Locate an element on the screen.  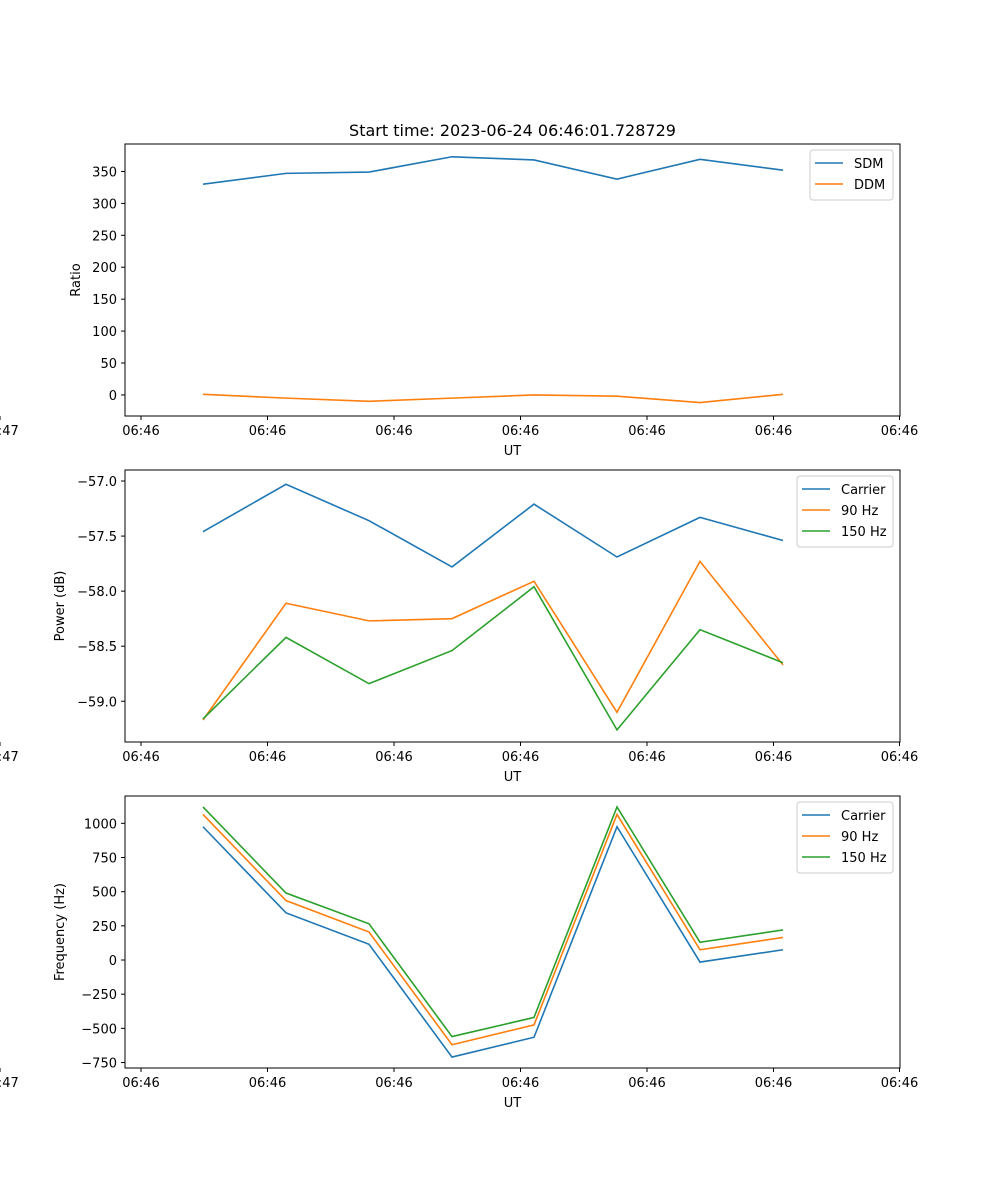
power-y-axis-label: Power (dB) is located at coordinates (60, 606).